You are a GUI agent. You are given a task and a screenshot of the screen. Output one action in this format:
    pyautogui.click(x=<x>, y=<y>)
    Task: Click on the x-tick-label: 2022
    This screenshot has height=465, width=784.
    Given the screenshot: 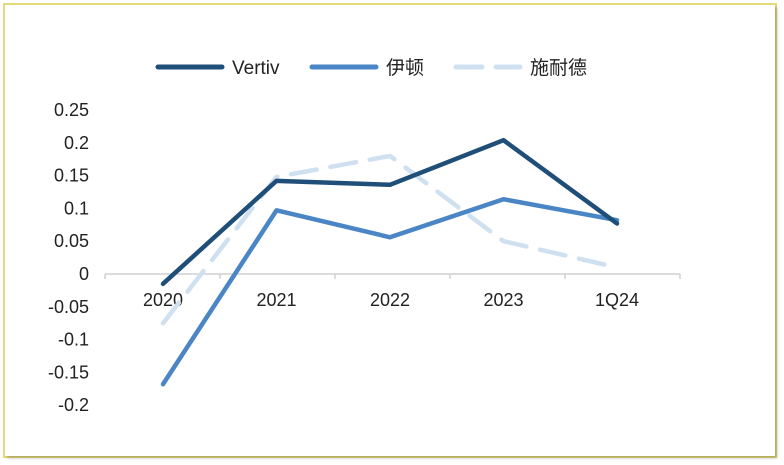 What is the action you would take?
    pyautogui.click(x=390, y=300)
    